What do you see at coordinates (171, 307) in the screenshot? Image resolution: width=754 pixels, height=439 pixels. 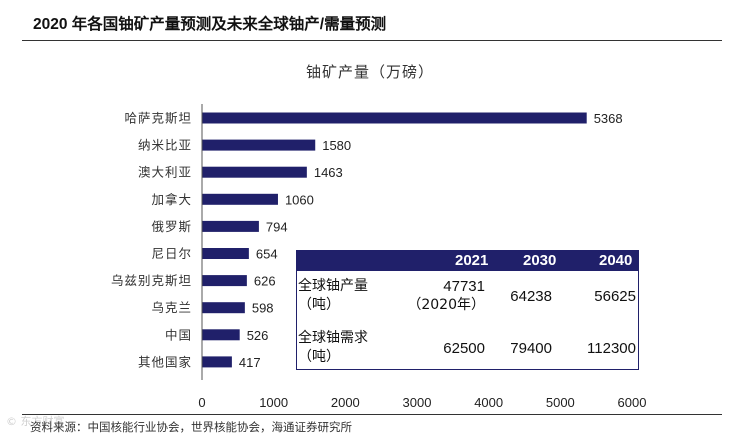 I see `category-label: 乌克兰` at bounding box center [171, 307].